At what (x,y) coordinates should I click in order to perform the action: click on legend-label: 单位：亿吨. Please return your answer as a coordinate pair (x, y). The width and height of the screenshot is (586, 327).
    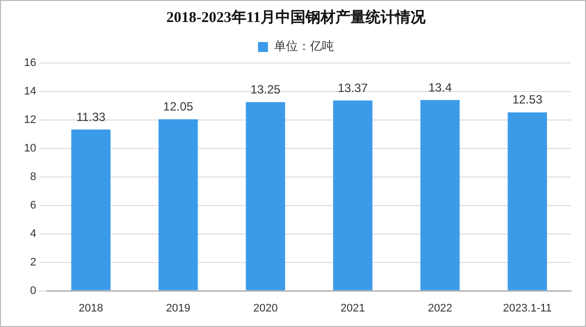
    Looking at the image, I should click on (304, 46).